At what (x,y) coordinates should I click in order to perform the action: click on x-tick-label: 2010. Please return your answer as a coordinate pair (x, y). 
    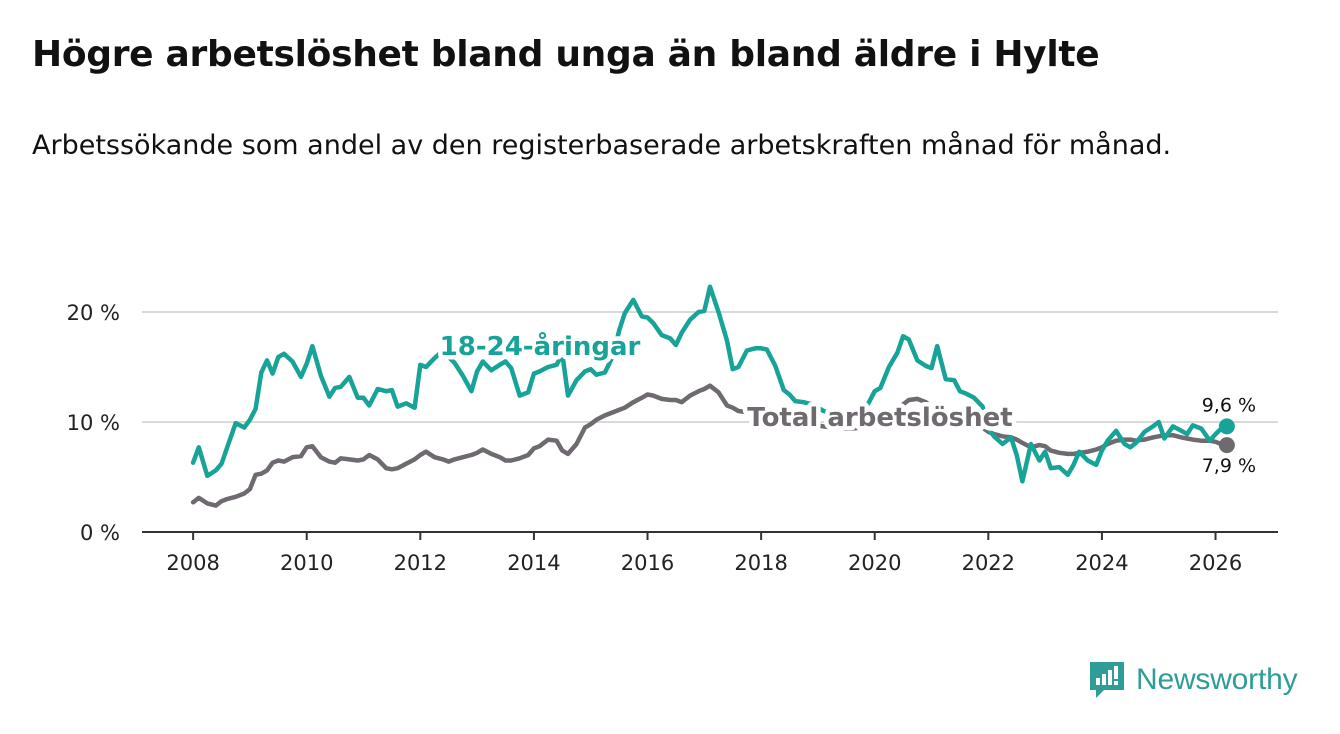
    Looking at the image, I should click on (306, 563).